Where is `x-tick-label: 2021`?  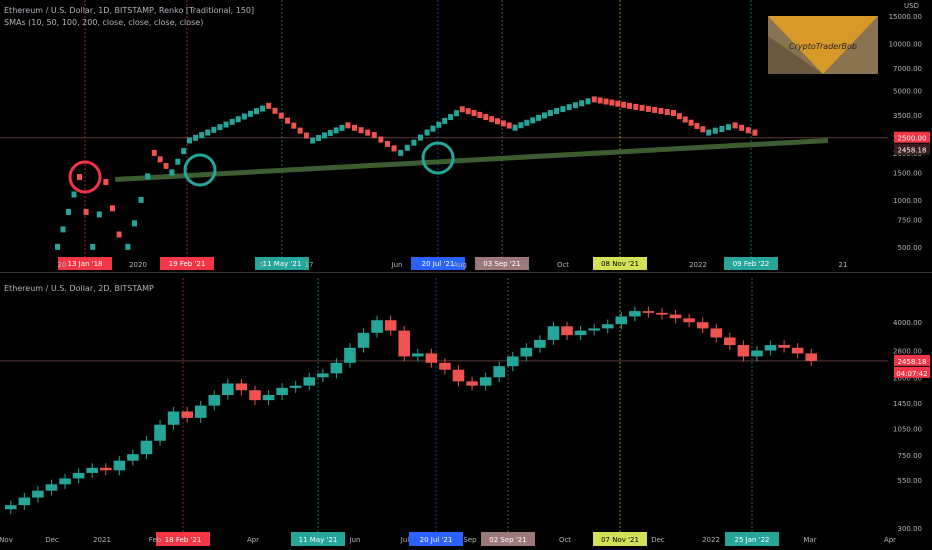 x-tick-label: 2021 is located at coordinates (102, 540).